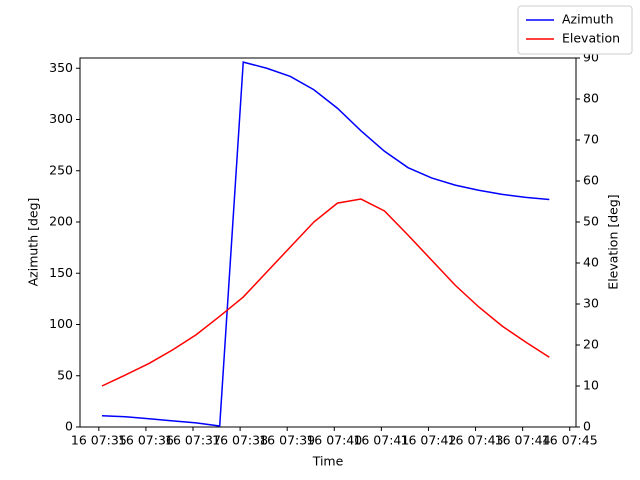 The height and width of the screenshot is (480, 640). I want to click on x-tick-label: 16 07:45, so click(570, 440).